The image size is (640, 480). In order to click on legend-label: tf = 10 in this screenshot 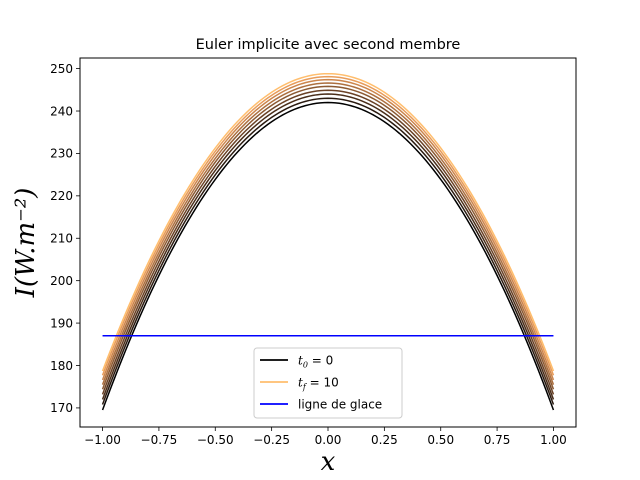, I will do `click(318, 384)`.